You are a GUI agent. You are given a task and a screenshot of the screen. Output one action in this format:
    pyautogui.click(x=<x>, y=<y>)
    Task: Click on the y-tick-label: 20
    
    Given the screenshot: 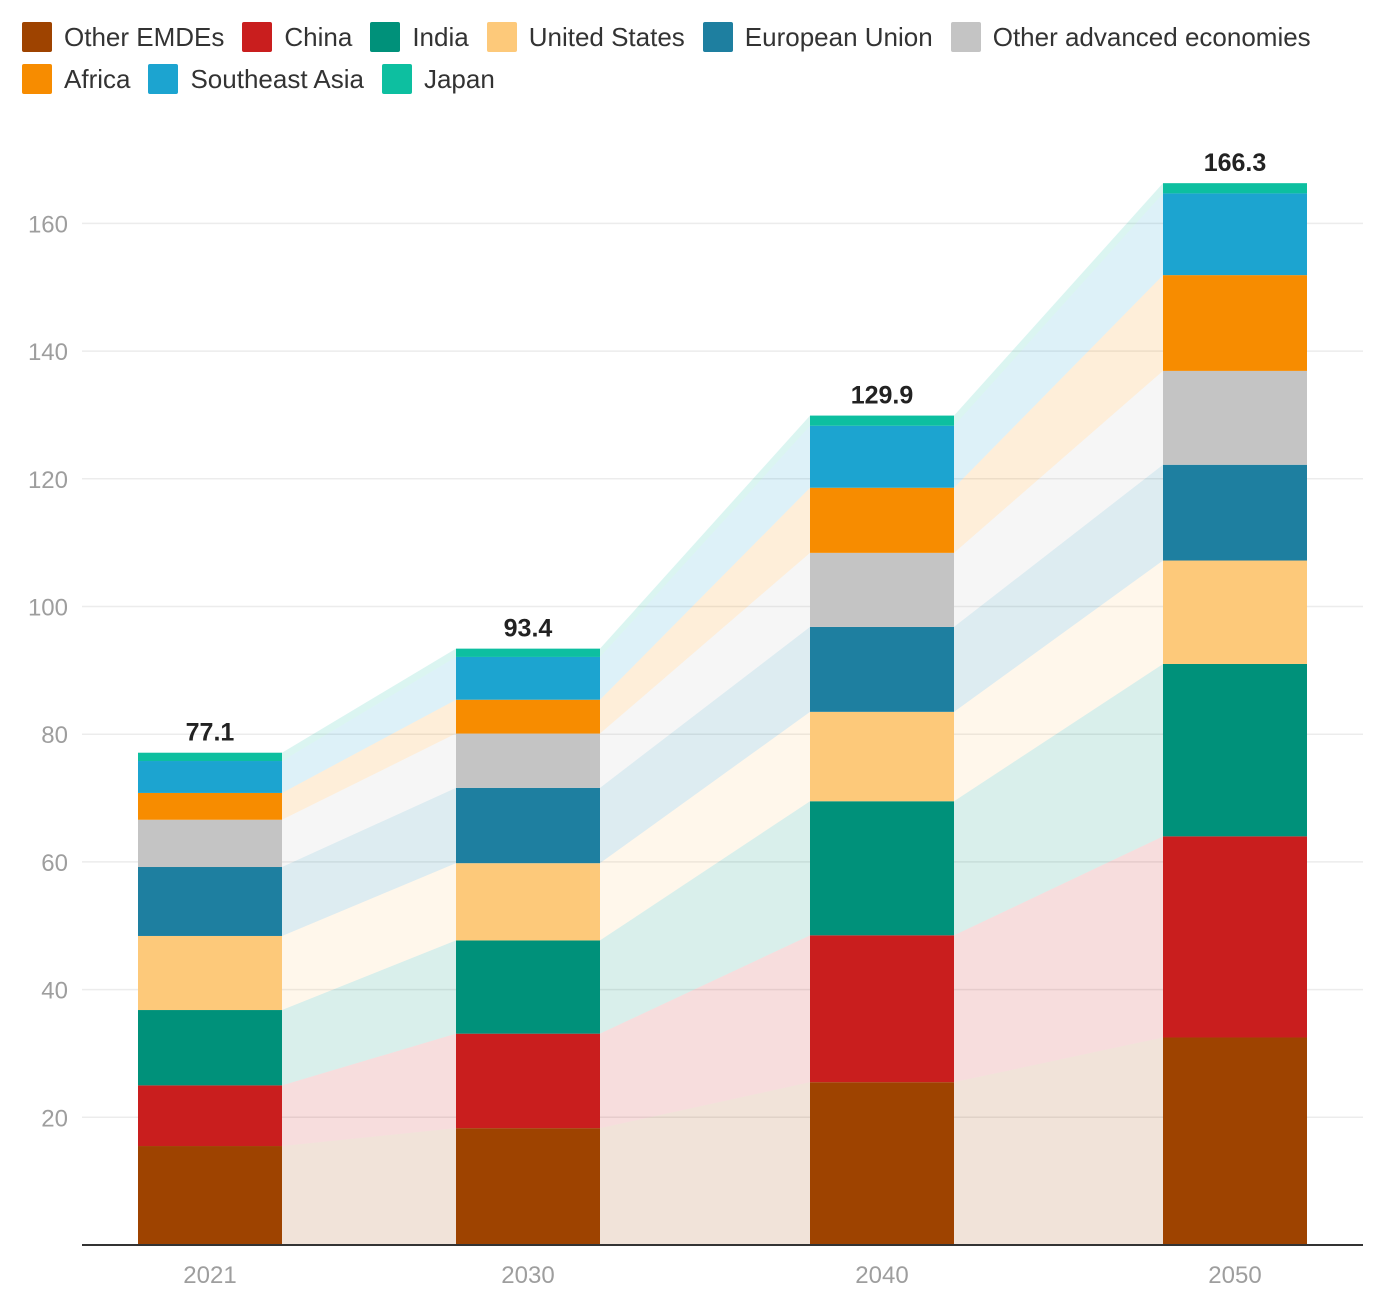 What is the action you would take?
    pyautogui.click(x=54, y=1118)
    